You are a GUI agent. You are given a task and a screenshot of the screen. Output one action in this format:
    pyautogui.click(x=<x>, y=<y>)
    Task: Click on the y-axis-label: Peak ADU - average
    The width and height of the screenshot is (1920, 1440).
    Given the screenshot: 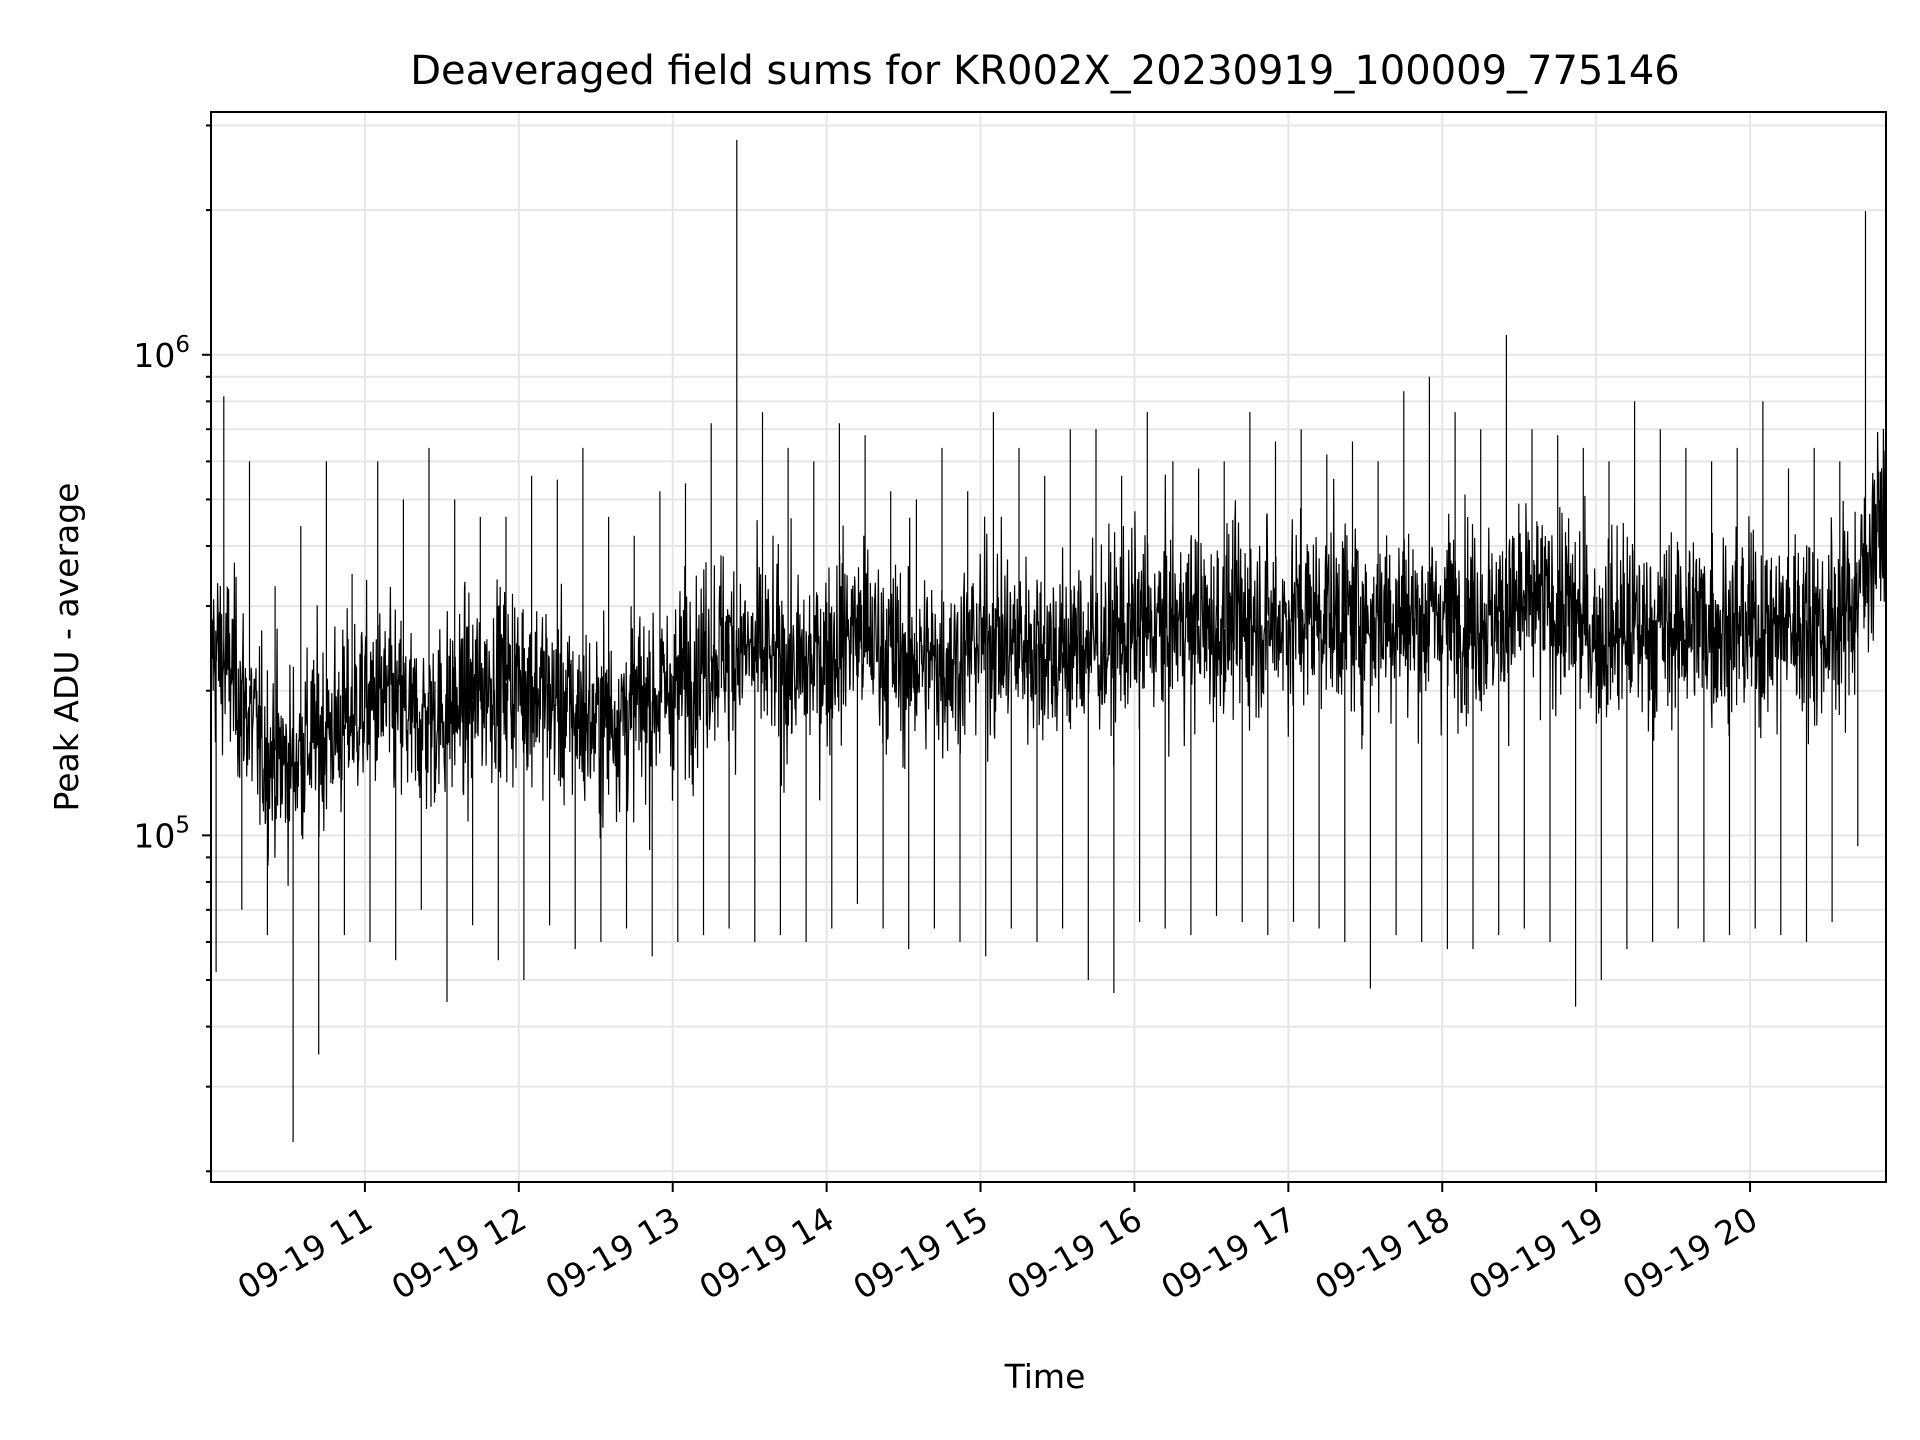 What is the action you would take?
    pyautogui.click(x=66, y=647)
    